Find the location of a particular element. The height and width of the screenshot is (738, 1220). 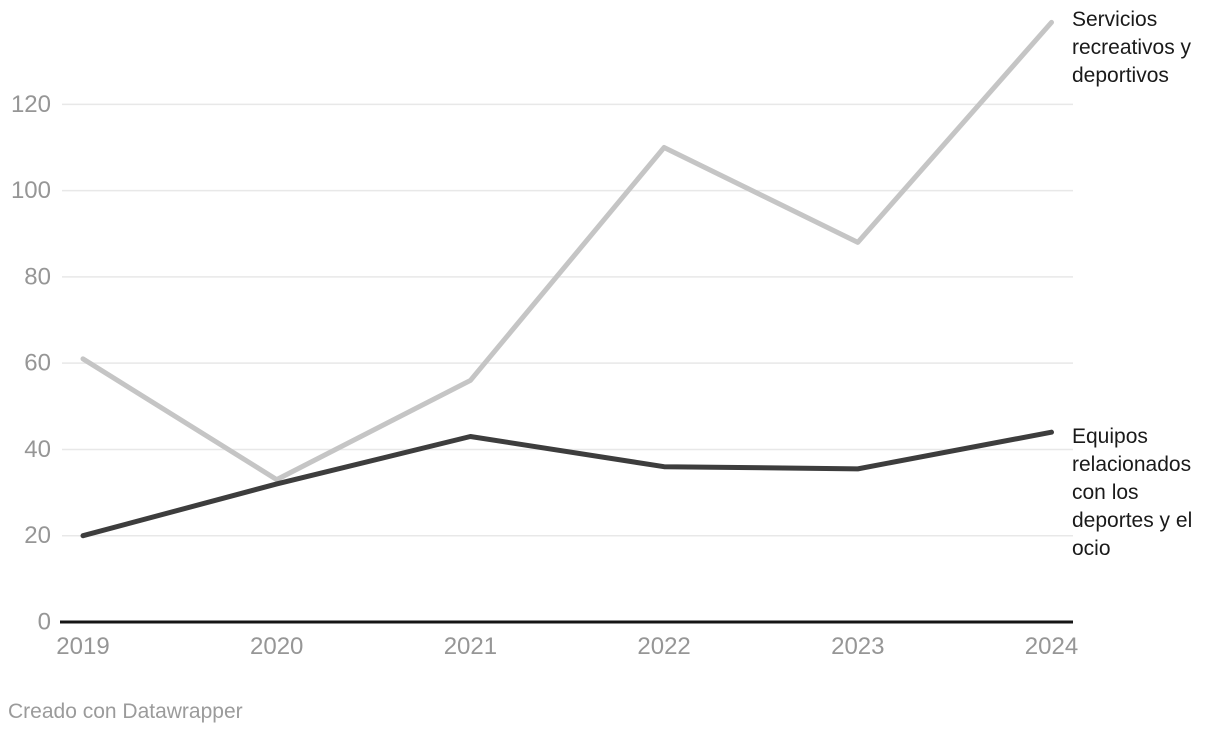

y-tick-label: 80 is located at coordinates (37, 276).